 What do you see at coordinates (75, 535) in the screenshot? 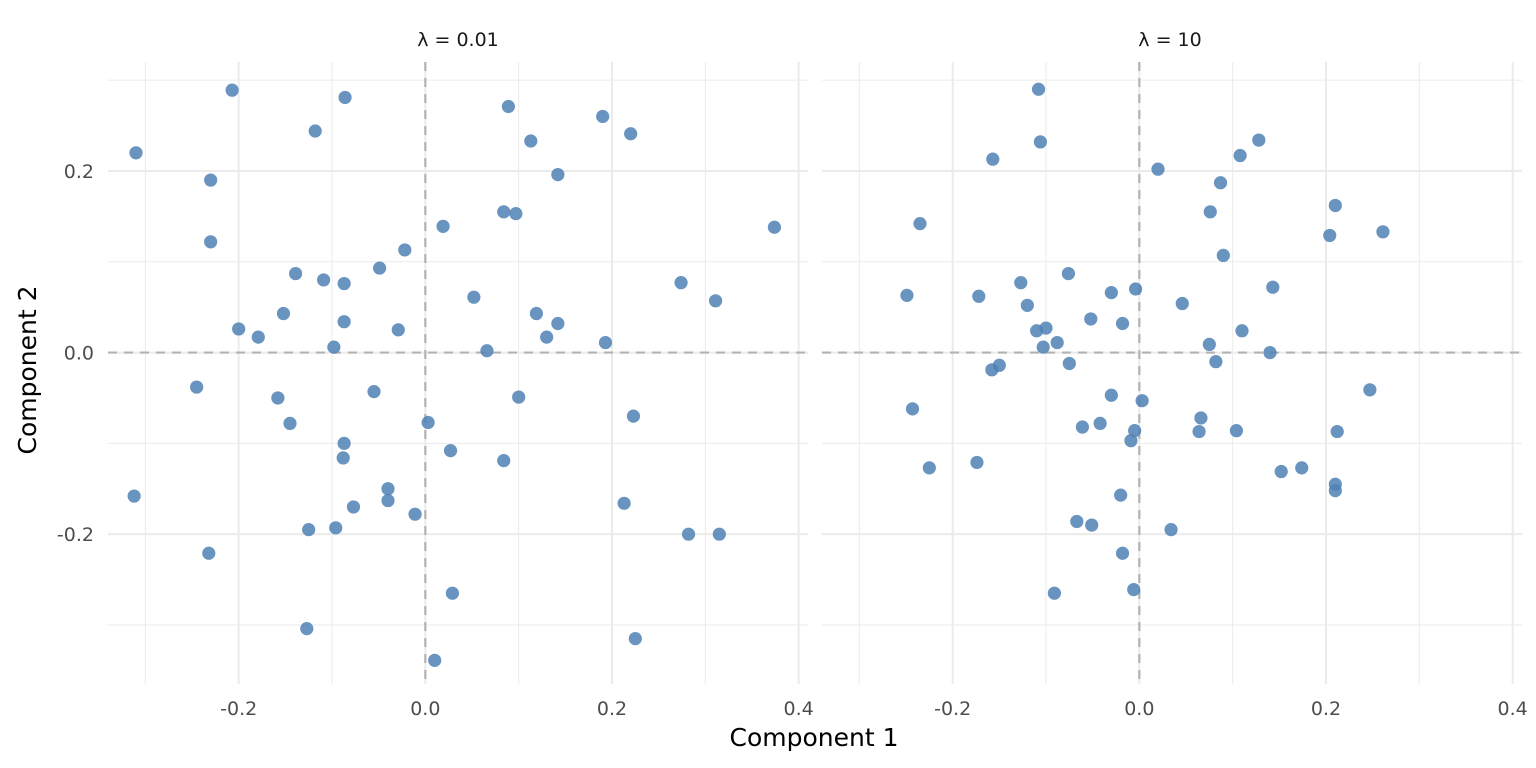
I see `y-tick-label: -0.2` at bounding box center [75, 535].